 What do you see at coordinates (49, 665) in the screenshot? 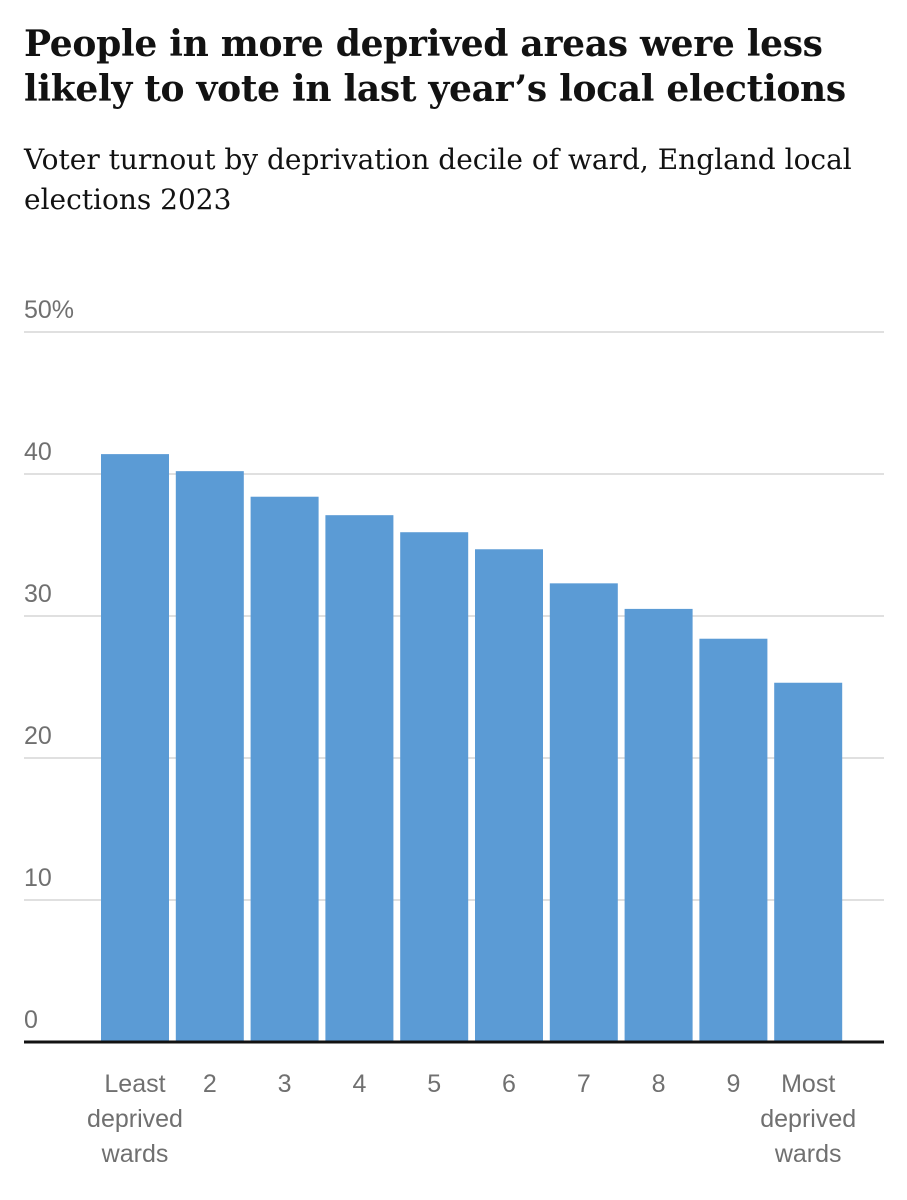
I see `y-axis-tick-labels: 0 10 20 30 40 50%` at bounding box center [49, 665].